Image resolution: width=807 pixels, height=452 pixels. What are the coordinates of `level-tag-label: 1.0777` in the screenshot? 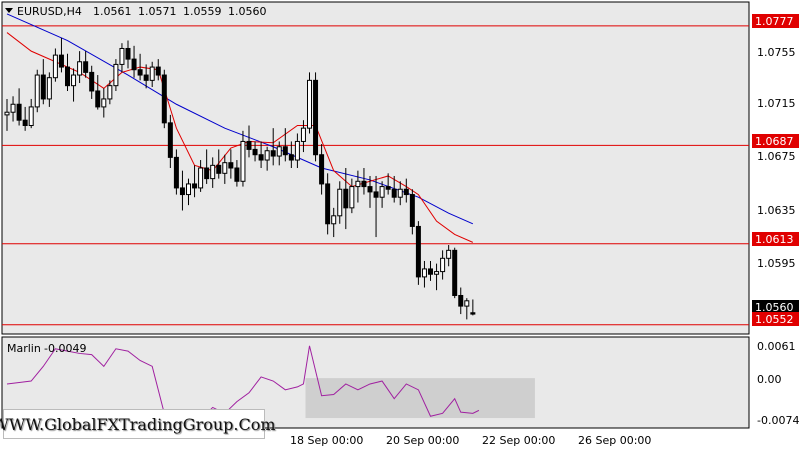 It's located at (774, 21).